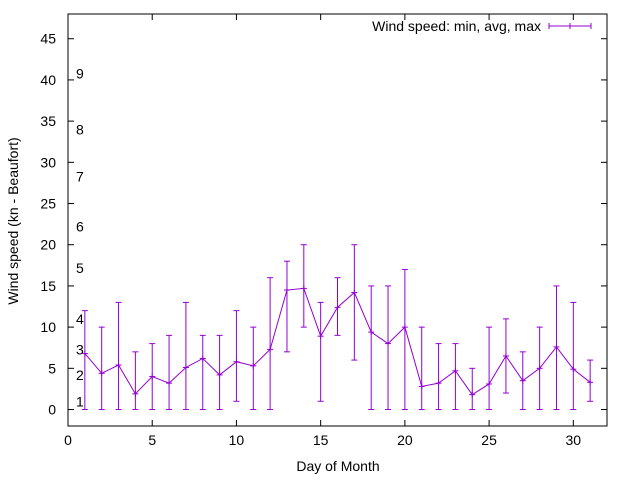 The width and height of the screenshot is (640, 480). I want to click on y-tick-label: 40, so click(48, 80).